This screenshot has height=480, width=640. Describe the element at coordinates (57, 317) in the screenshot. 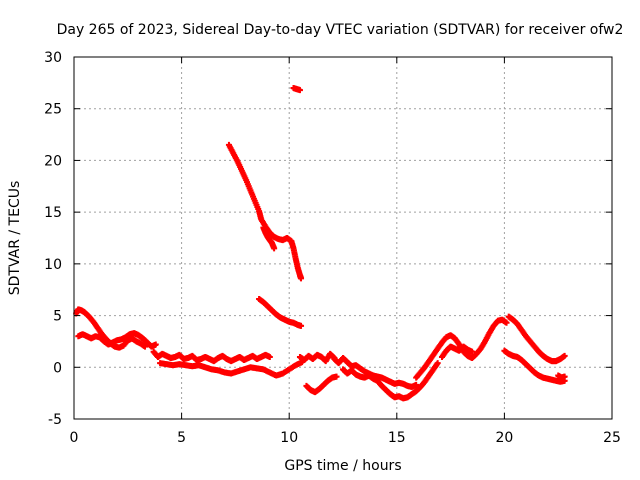

I see `y-tick-label: 5` at that location.